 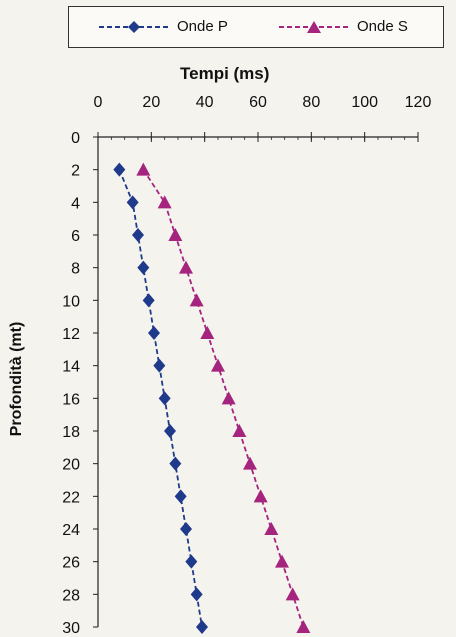 I want to click on y-tick-label: 8, so click(x=75, y=269).